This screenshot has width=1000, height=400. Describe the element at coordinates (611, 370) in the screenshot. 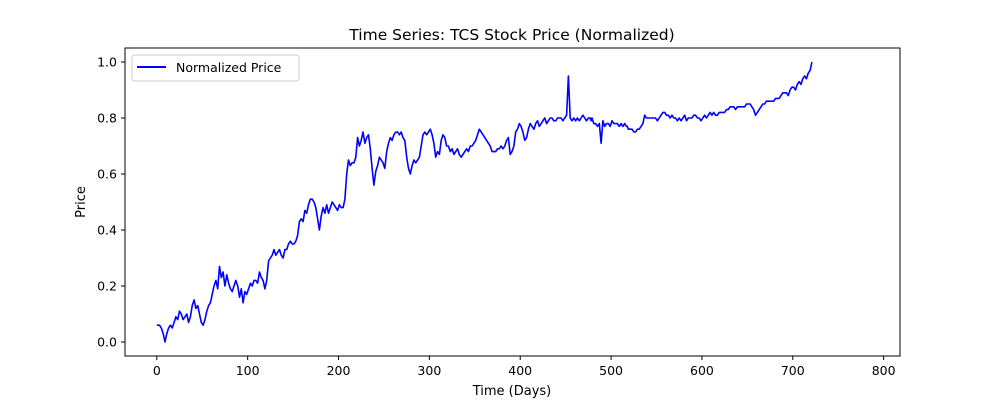

I see `x-tick-label: 500` at that location.